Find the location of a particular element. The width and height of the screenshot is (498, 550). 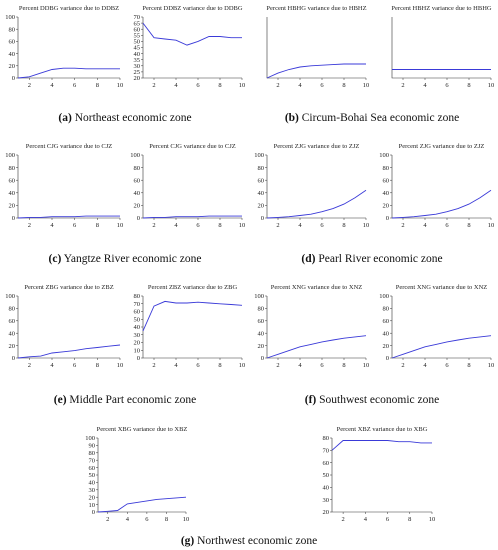

panel-caption: (d) Pearl River economic zone is located at coordinates (371, 259).